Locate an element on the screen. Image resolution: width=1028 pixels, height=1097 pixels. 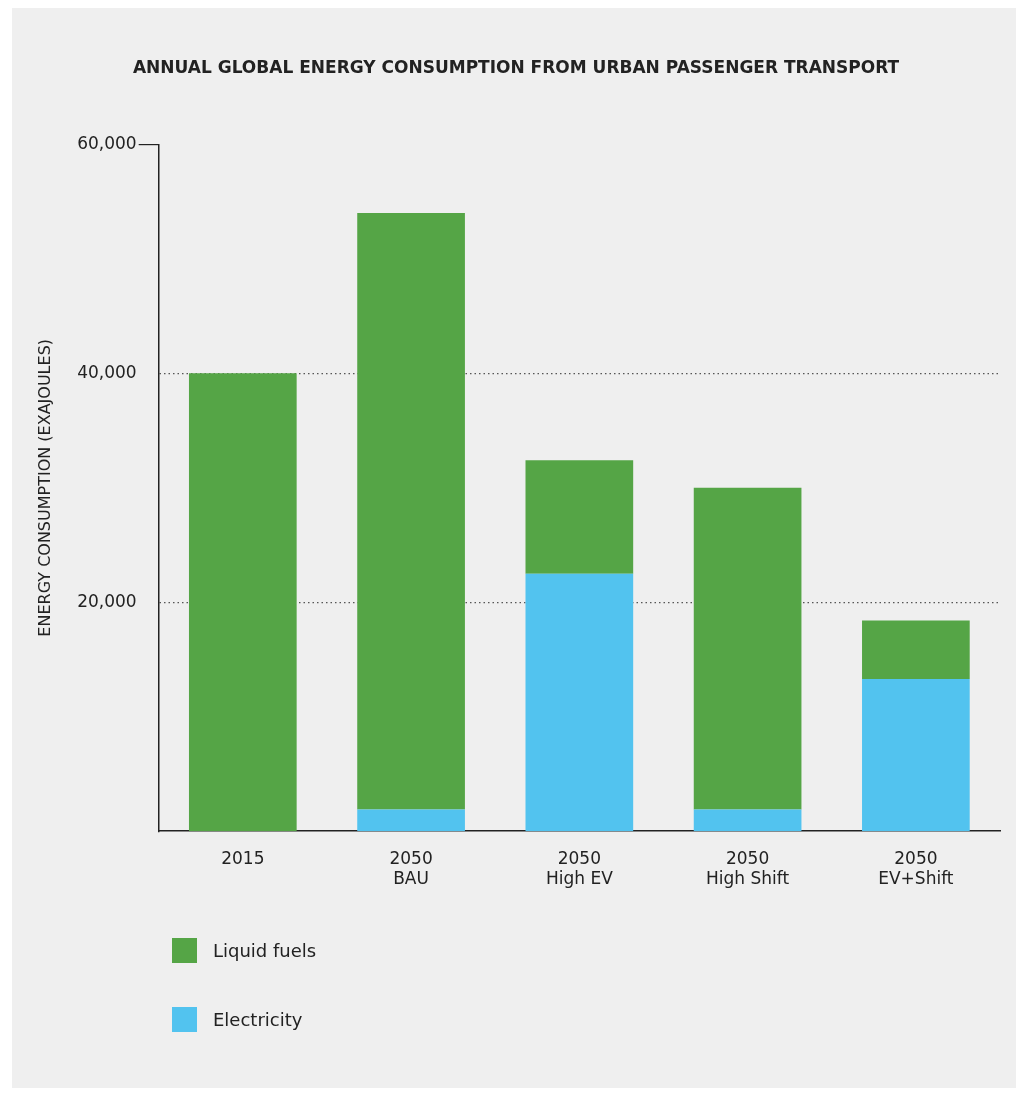
x-tick-label: 2050 EV+Shift is located at coordinates (916, 868).